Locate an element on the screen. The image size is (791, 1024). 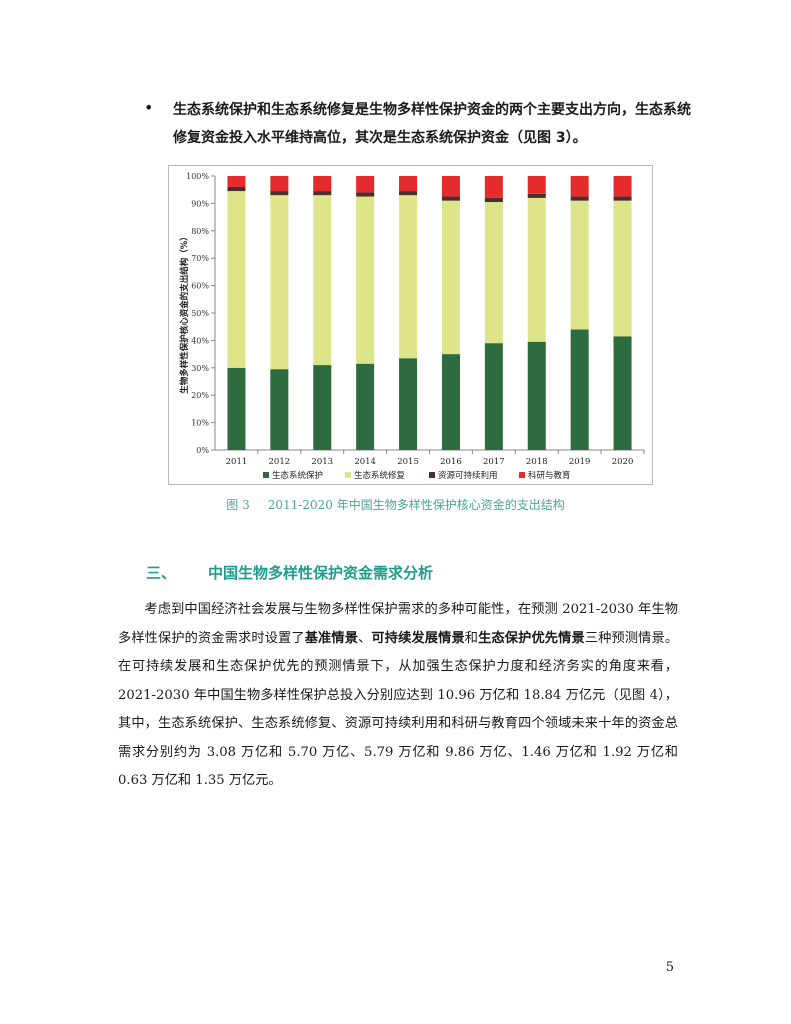
section-number: 三、 is located at coordinates (161, 573).